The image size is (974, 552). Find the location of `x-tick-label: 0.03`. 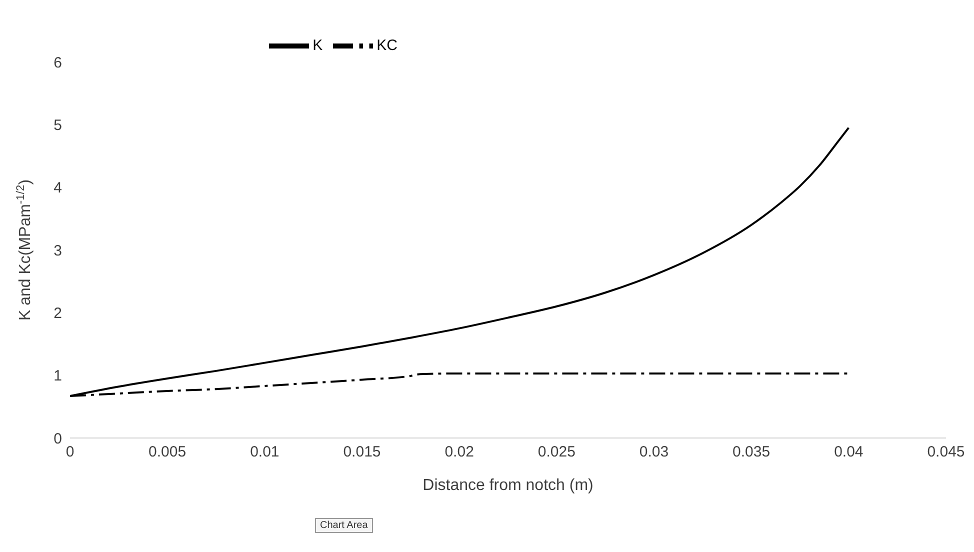

x-tick-label: 0.03 is located at coordinates (654, 452).